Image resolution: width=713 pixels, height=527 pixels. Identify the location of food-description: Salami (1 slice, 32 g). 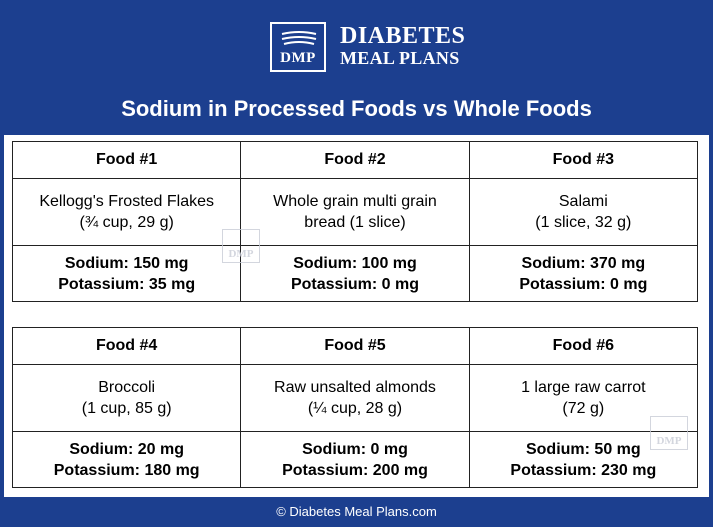
(583, 212).